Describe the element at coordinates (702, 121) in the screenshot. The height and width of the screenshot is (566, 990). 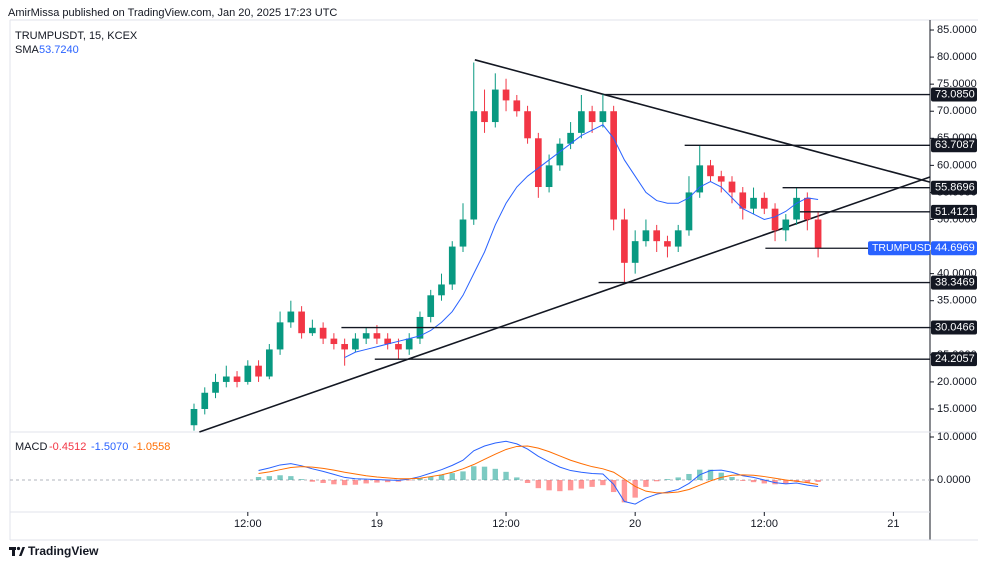
I see `trendline` at that location.